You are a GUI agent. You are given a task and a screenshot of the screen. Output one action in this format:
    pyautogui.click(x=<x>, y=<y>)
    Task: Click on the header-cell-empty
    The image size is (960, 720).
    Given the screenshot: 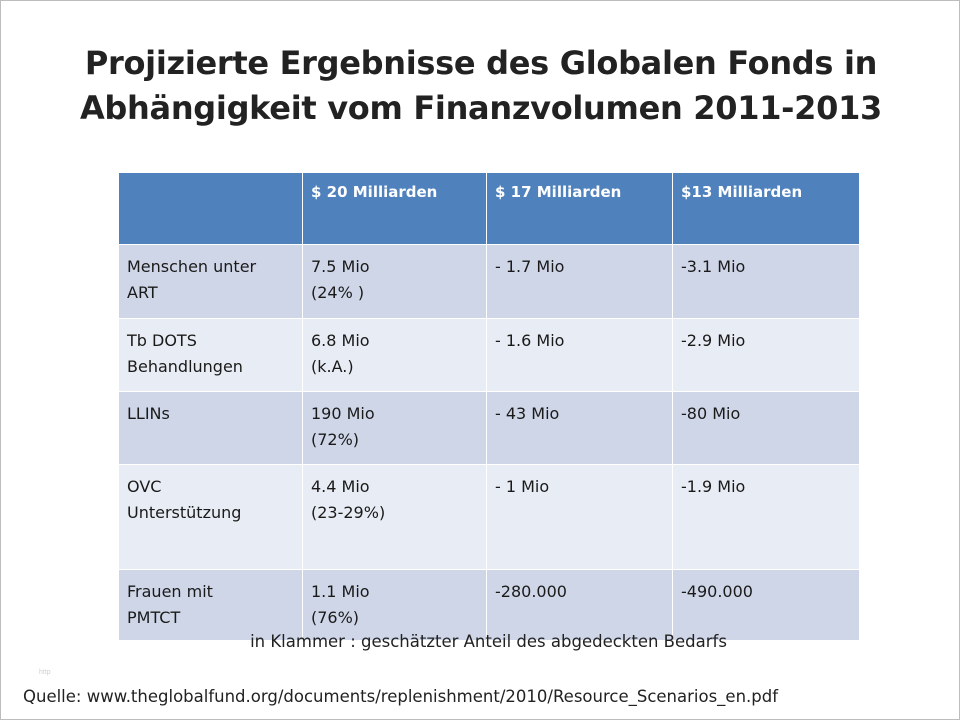 What is the action you would take?
    pyautogui.click(x=210, y=208)
    